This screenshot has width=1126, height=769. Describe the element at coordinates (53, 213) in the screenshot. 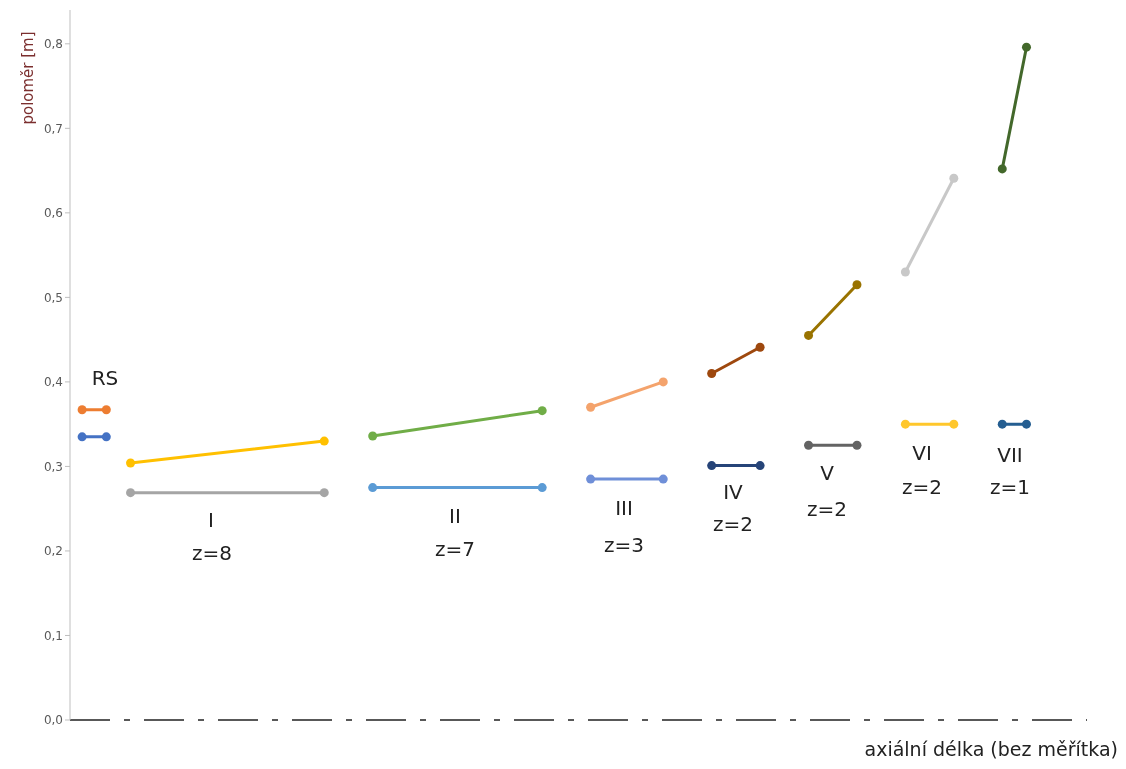

I see `y-tick-label: 0,6` at that location.